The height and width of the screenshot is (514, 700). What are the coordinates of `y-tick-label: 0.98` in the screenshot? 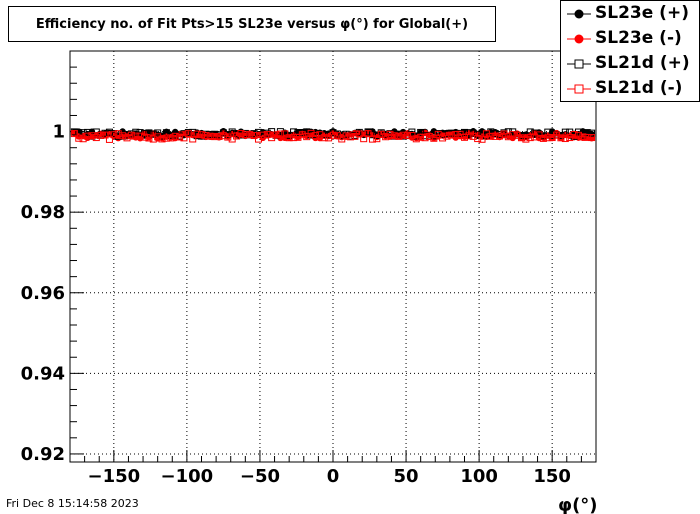 It's located at (43, 212).